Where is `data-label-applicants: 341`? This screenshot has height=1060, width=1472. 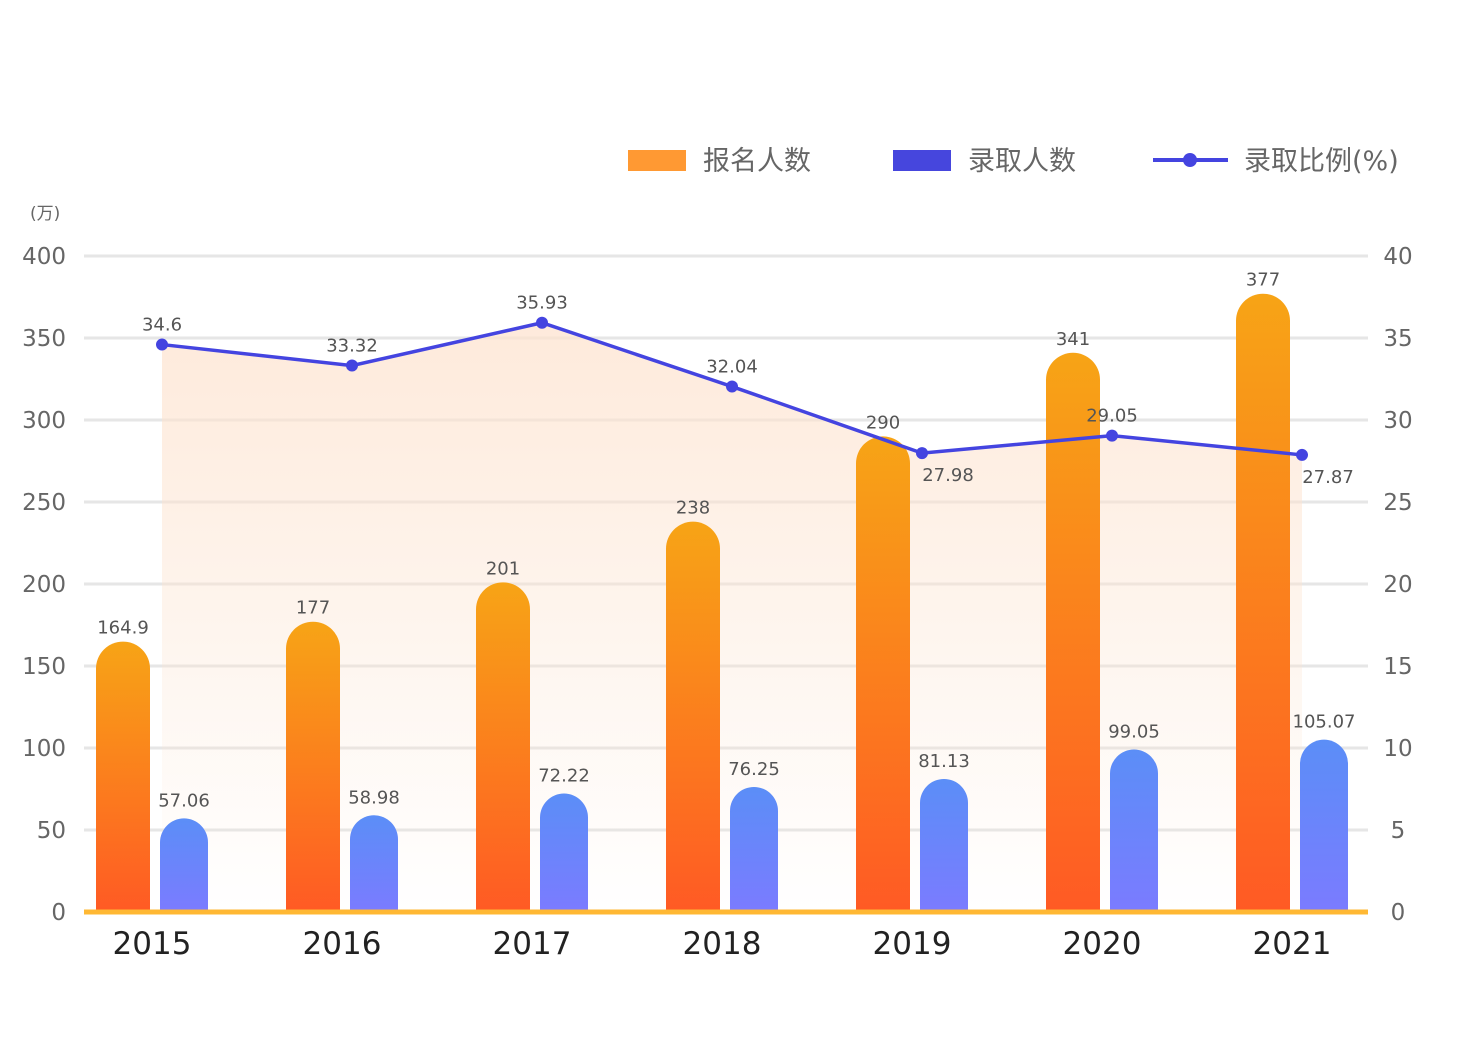 data-label-applicants: 341 is located at coordinates (1073, 339).